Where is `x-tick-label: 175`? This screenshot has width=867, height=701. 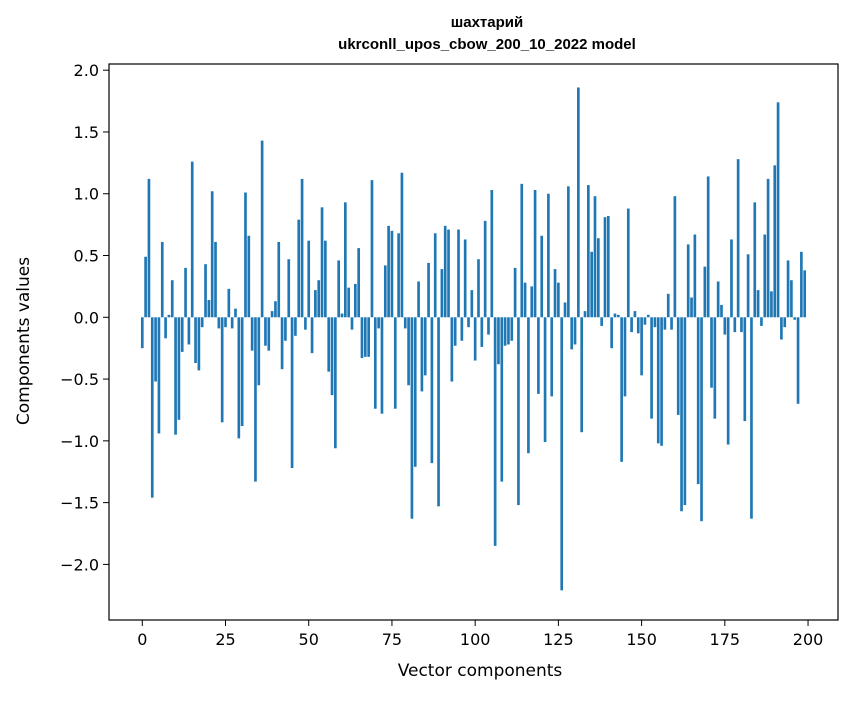 x-tick-label: 175 is located at coordinates (725, 639).